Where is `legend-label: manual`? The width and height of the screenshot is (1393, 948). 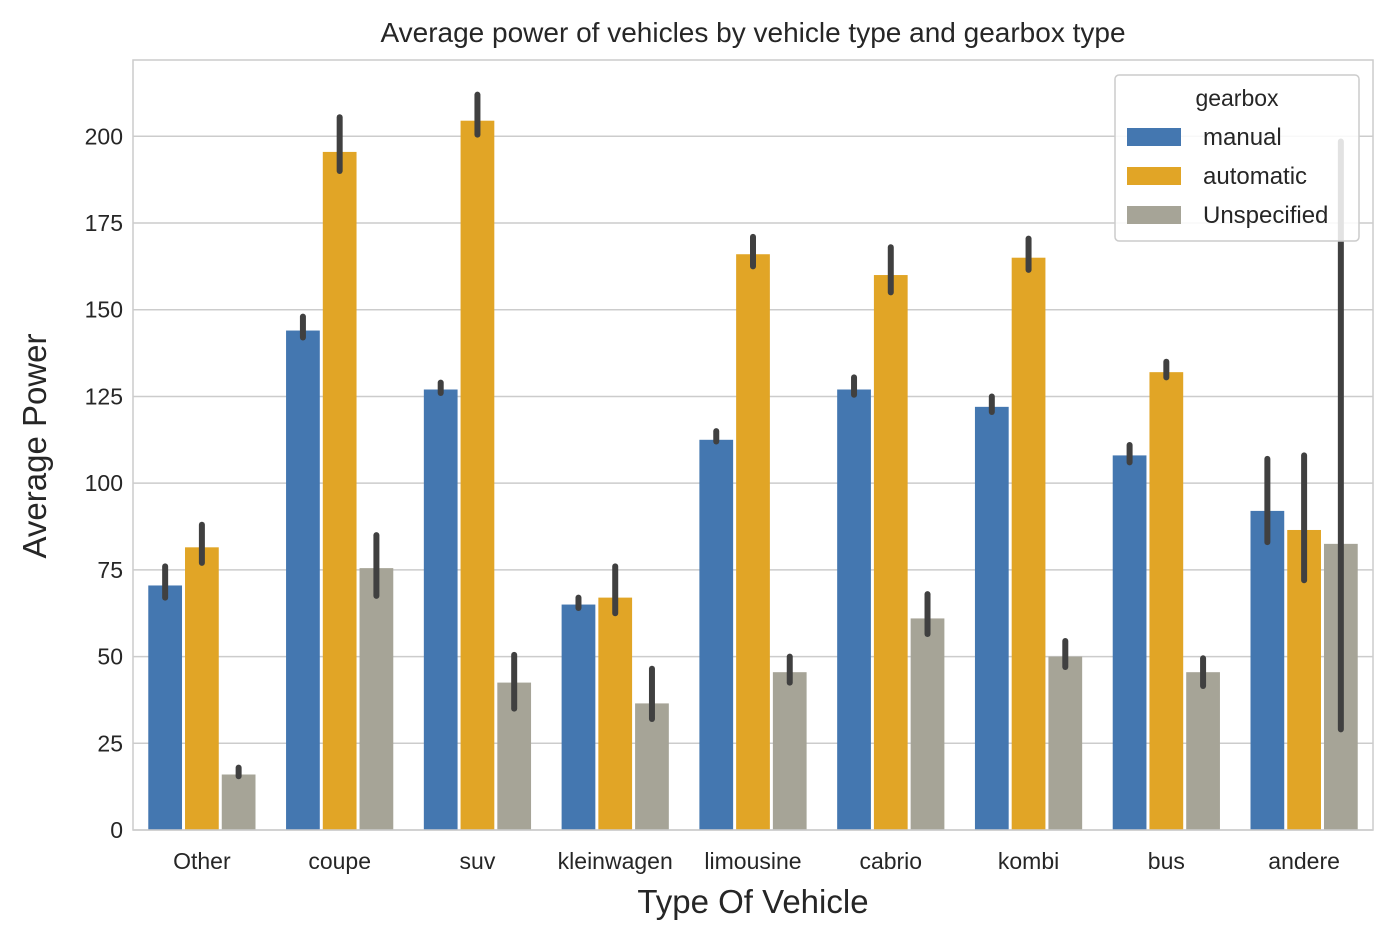 legend-label: manual is located at coordinates (1242, 137).